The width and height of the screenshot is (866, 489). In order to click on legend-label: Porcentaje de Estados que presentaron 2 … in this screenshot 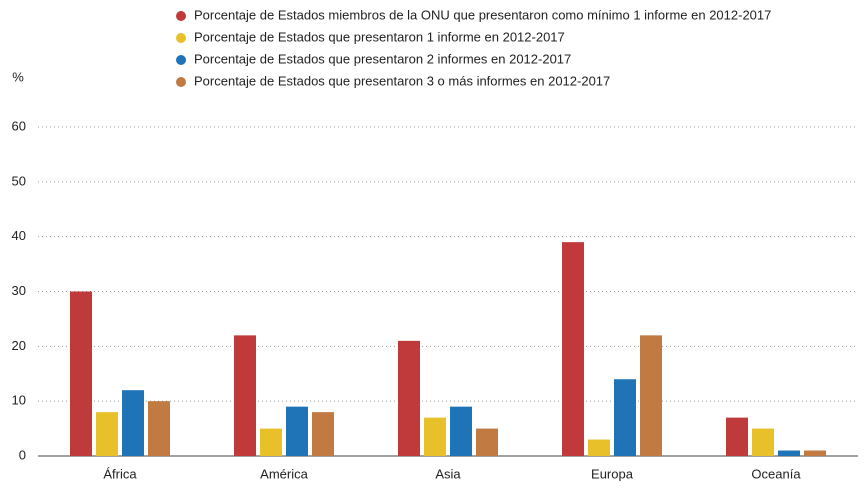, I will do `click(382, 58)`.